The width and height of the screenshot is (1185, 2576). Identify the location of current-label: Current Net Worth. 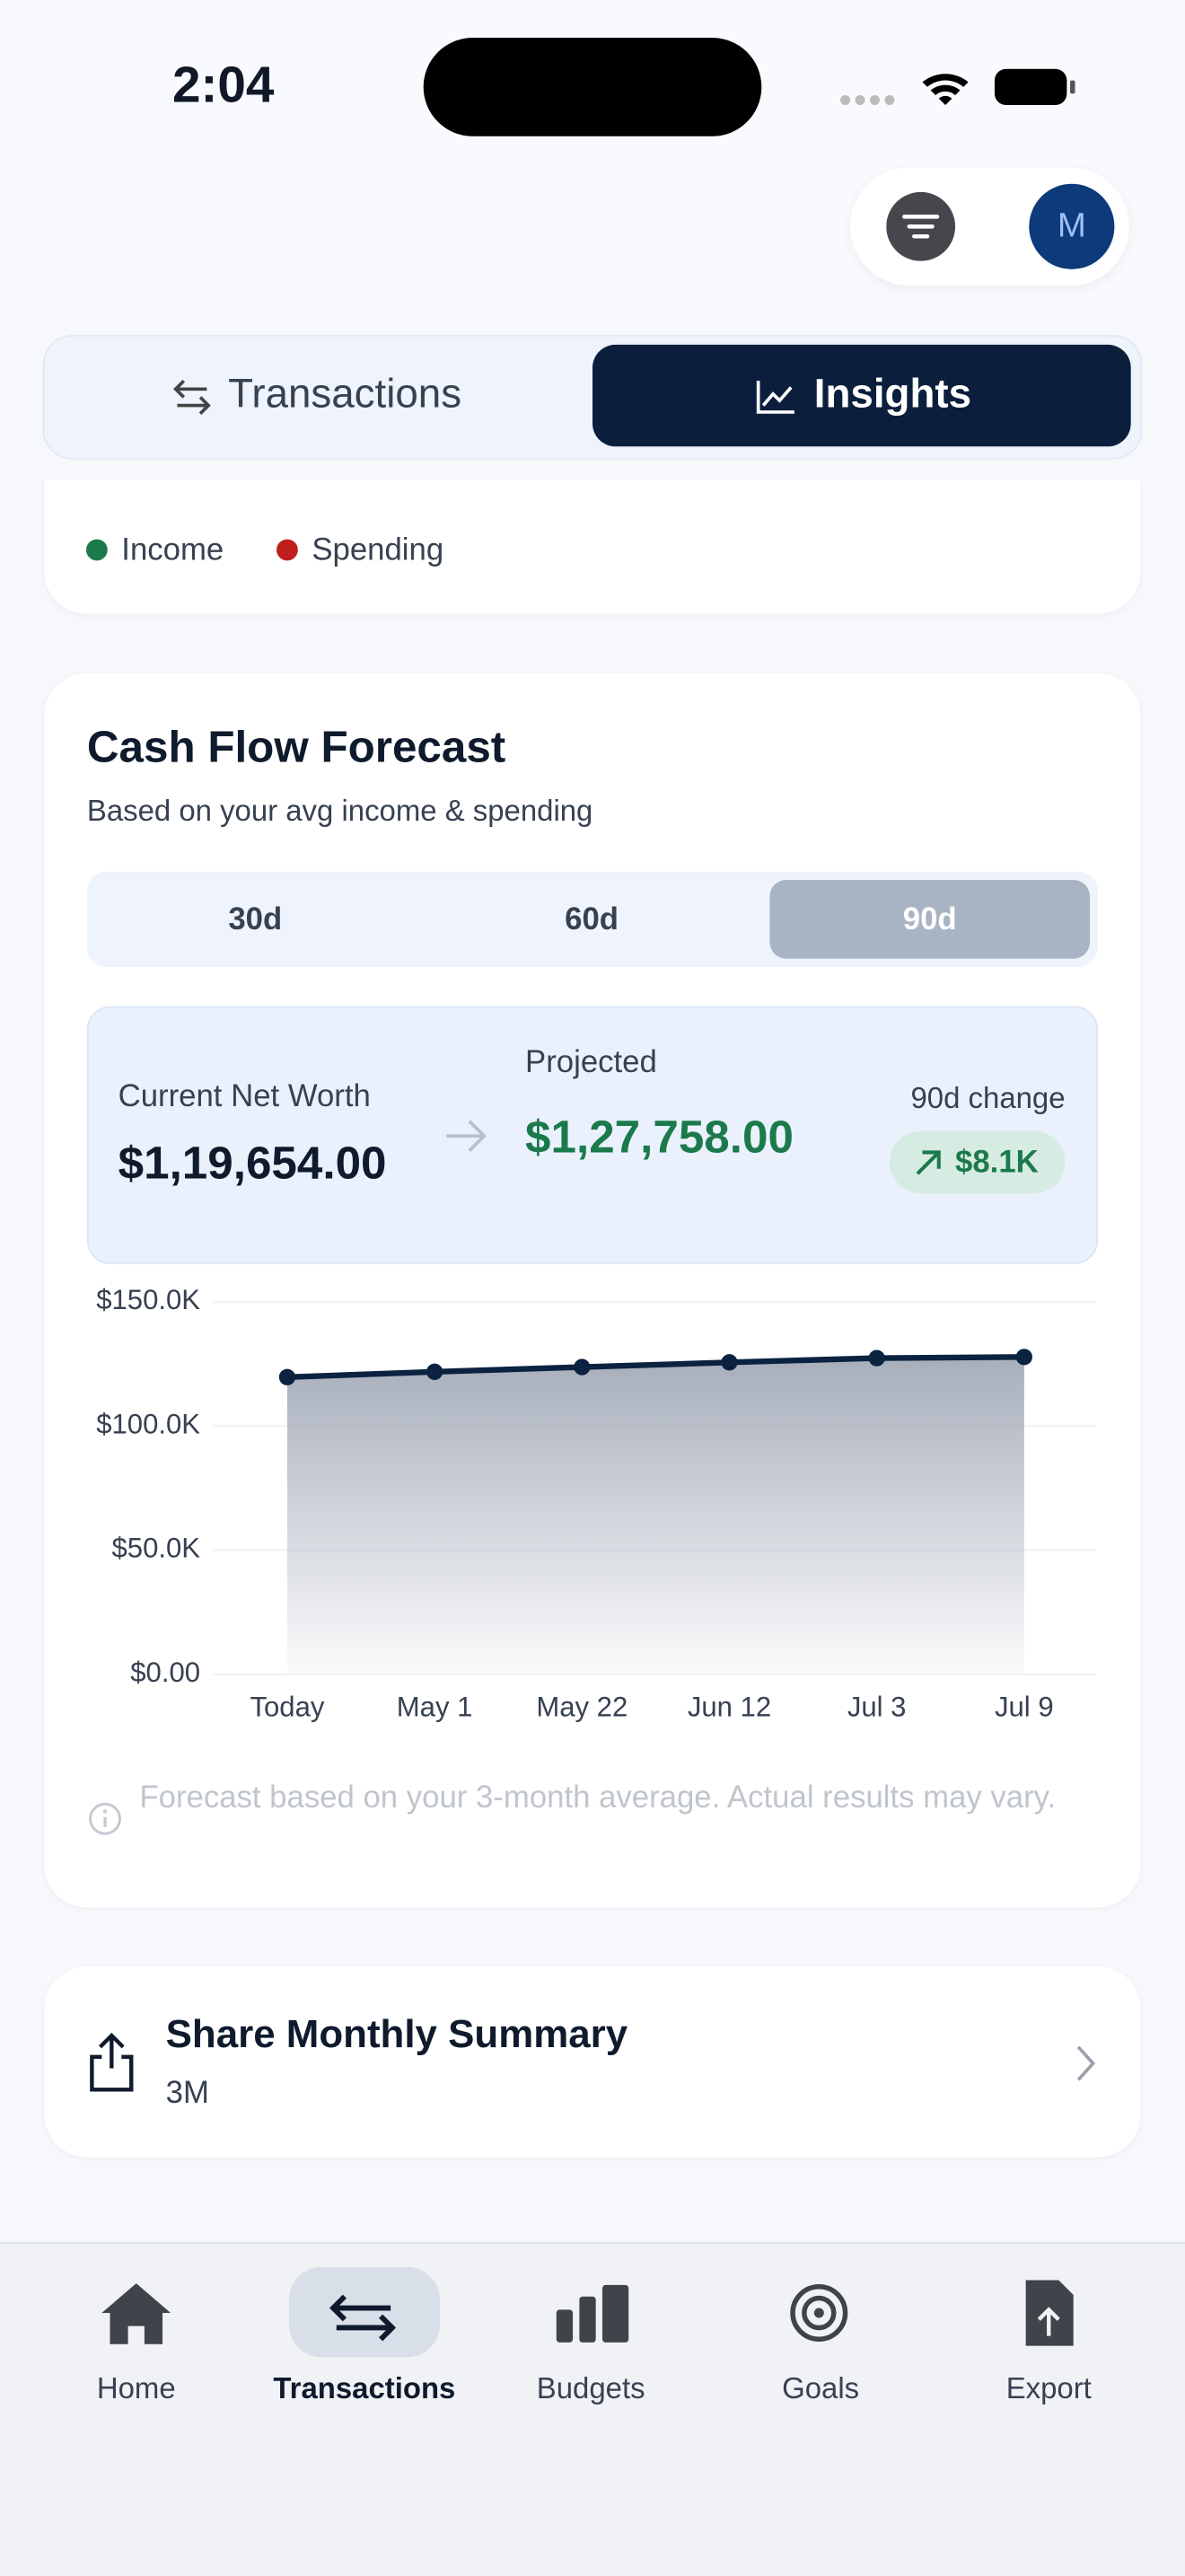
(244, 1097).